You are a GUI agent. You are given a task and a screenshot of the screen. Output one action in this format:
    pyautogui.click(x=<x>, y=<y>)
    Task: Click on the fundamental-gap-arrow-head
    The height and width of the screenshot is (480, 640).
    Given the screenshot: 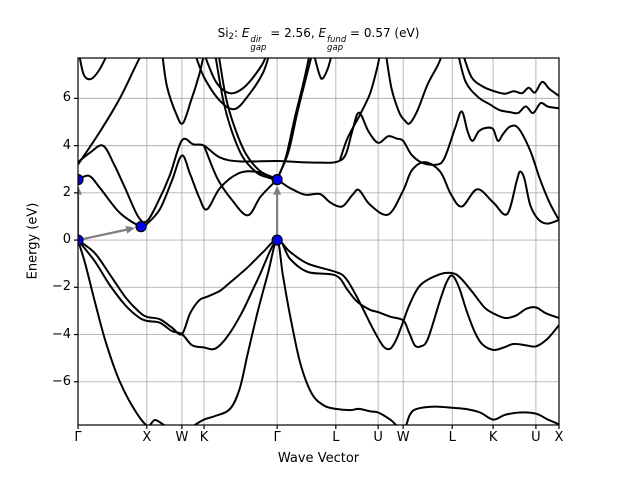 What is the action you would take?
    pyautogui.click(x=130, y=229)
    